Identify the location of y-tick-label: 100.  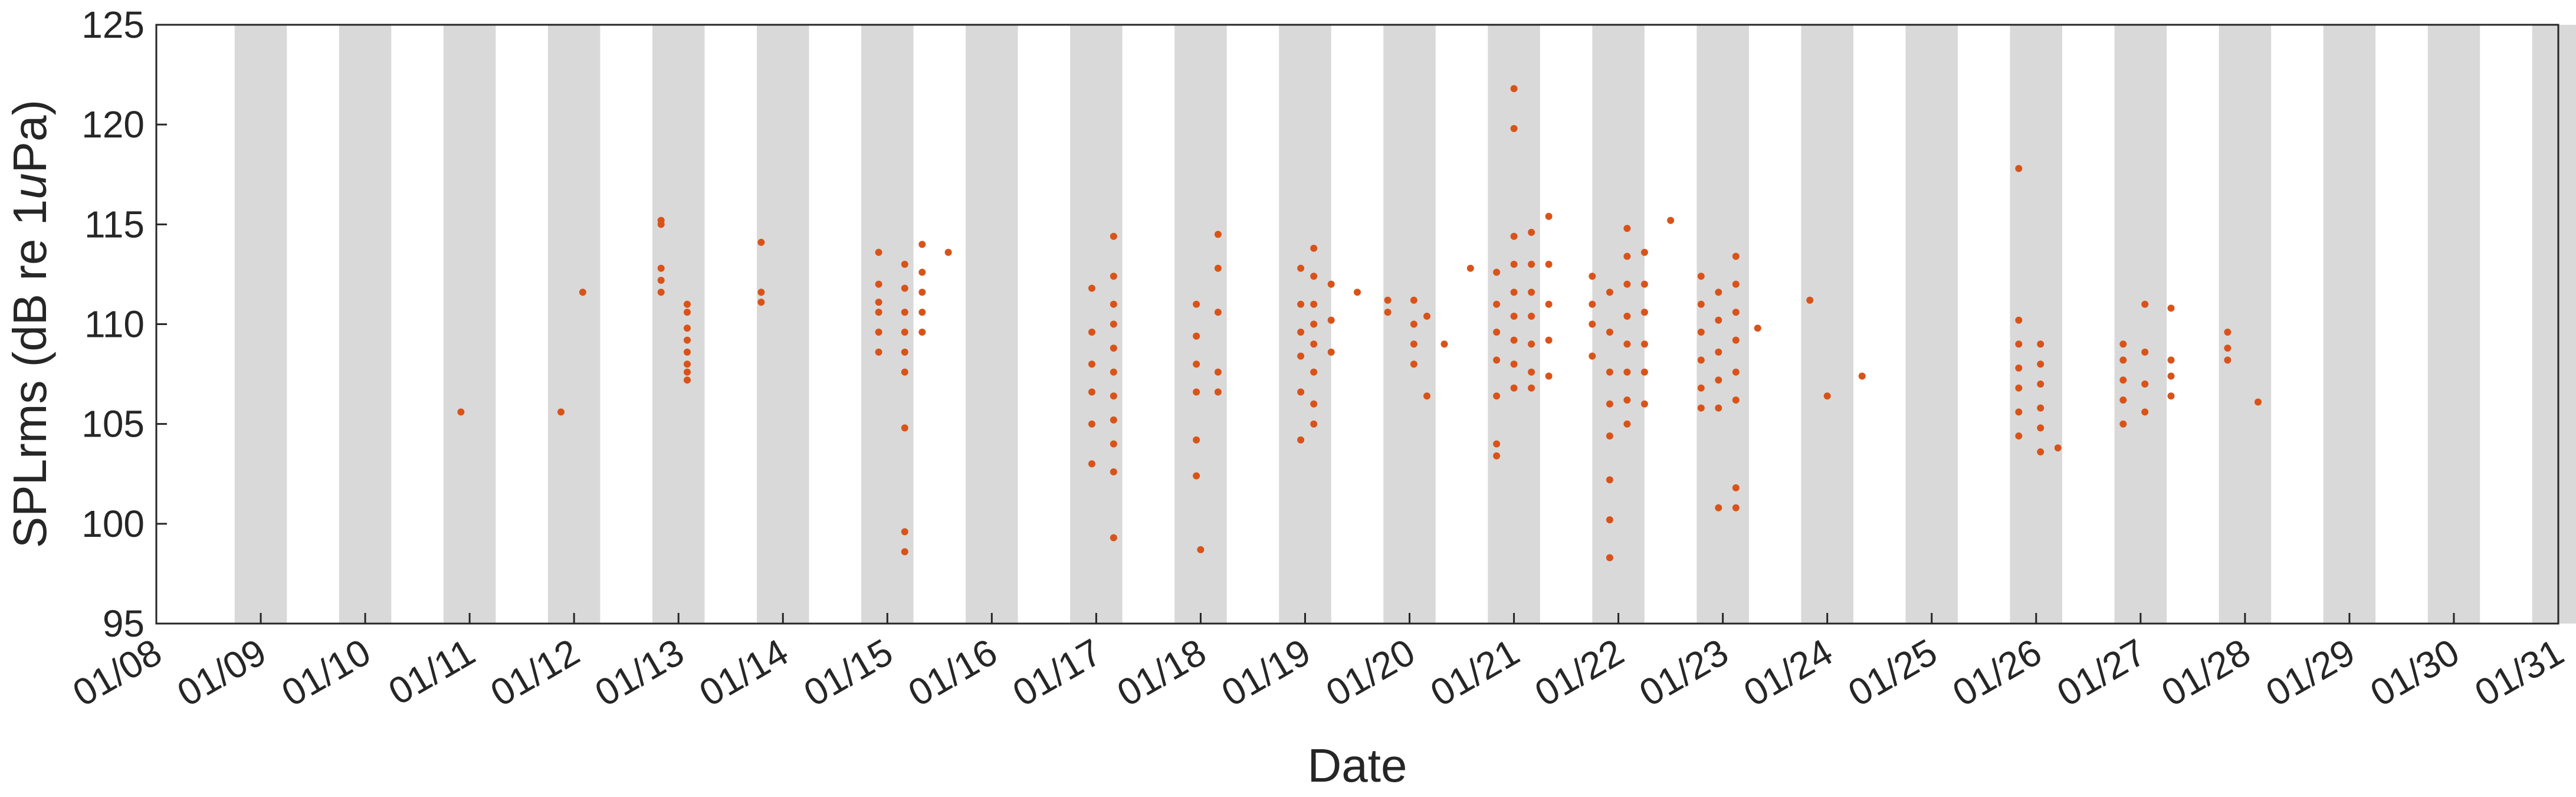
(113, 524).